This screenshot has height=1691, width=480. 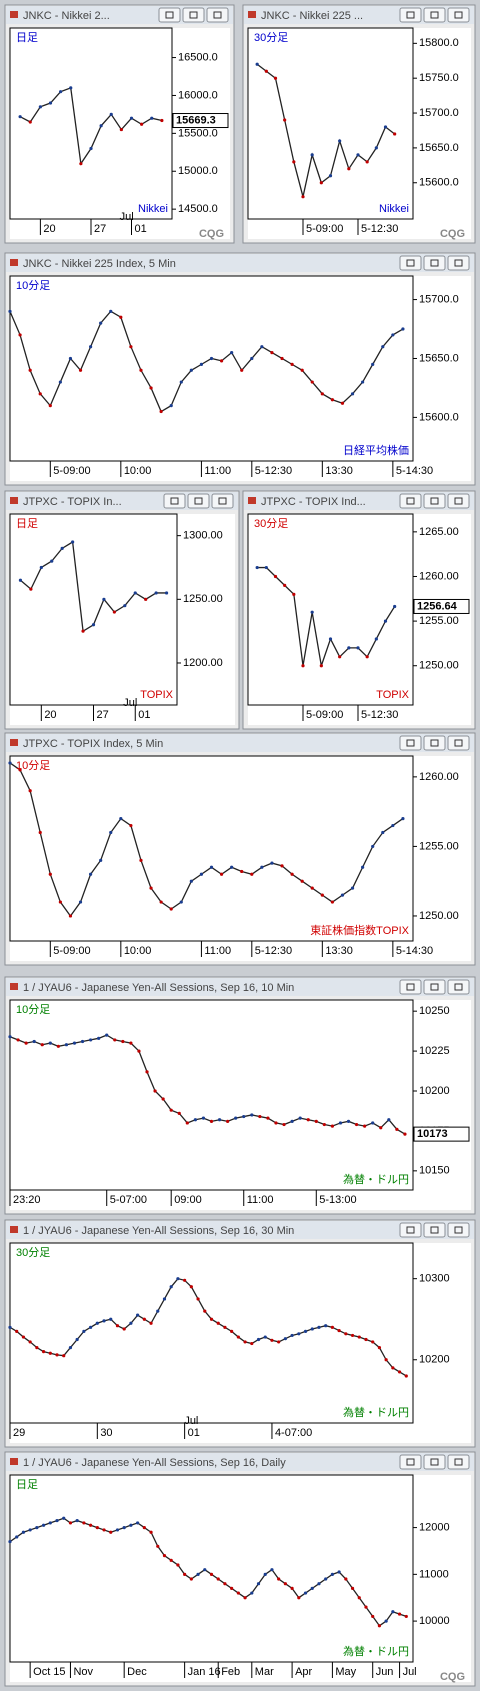 I want to click on series-name: TOPIX, so click(x=156, y=695).